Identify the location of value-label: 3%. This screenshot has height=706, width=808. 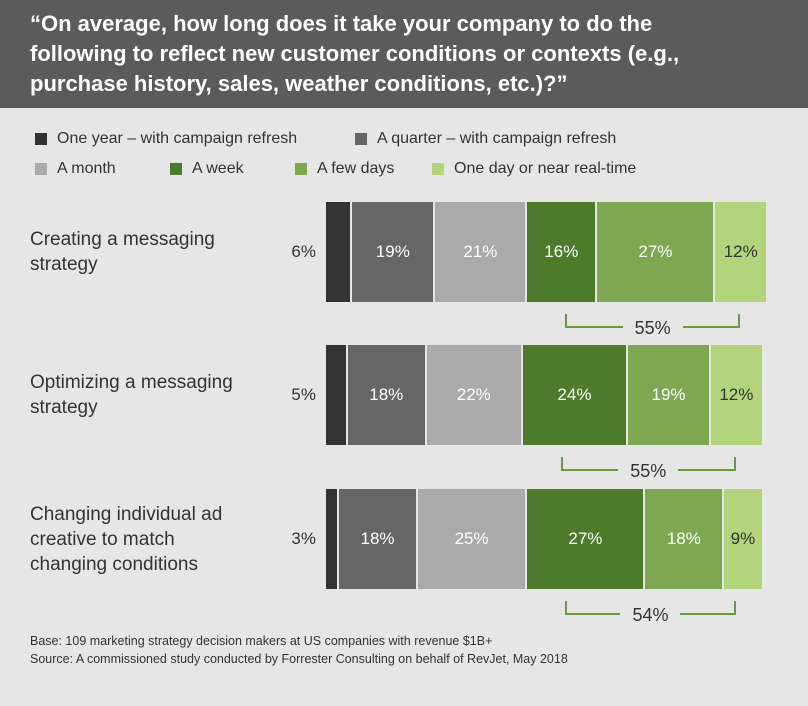
(303, 538).